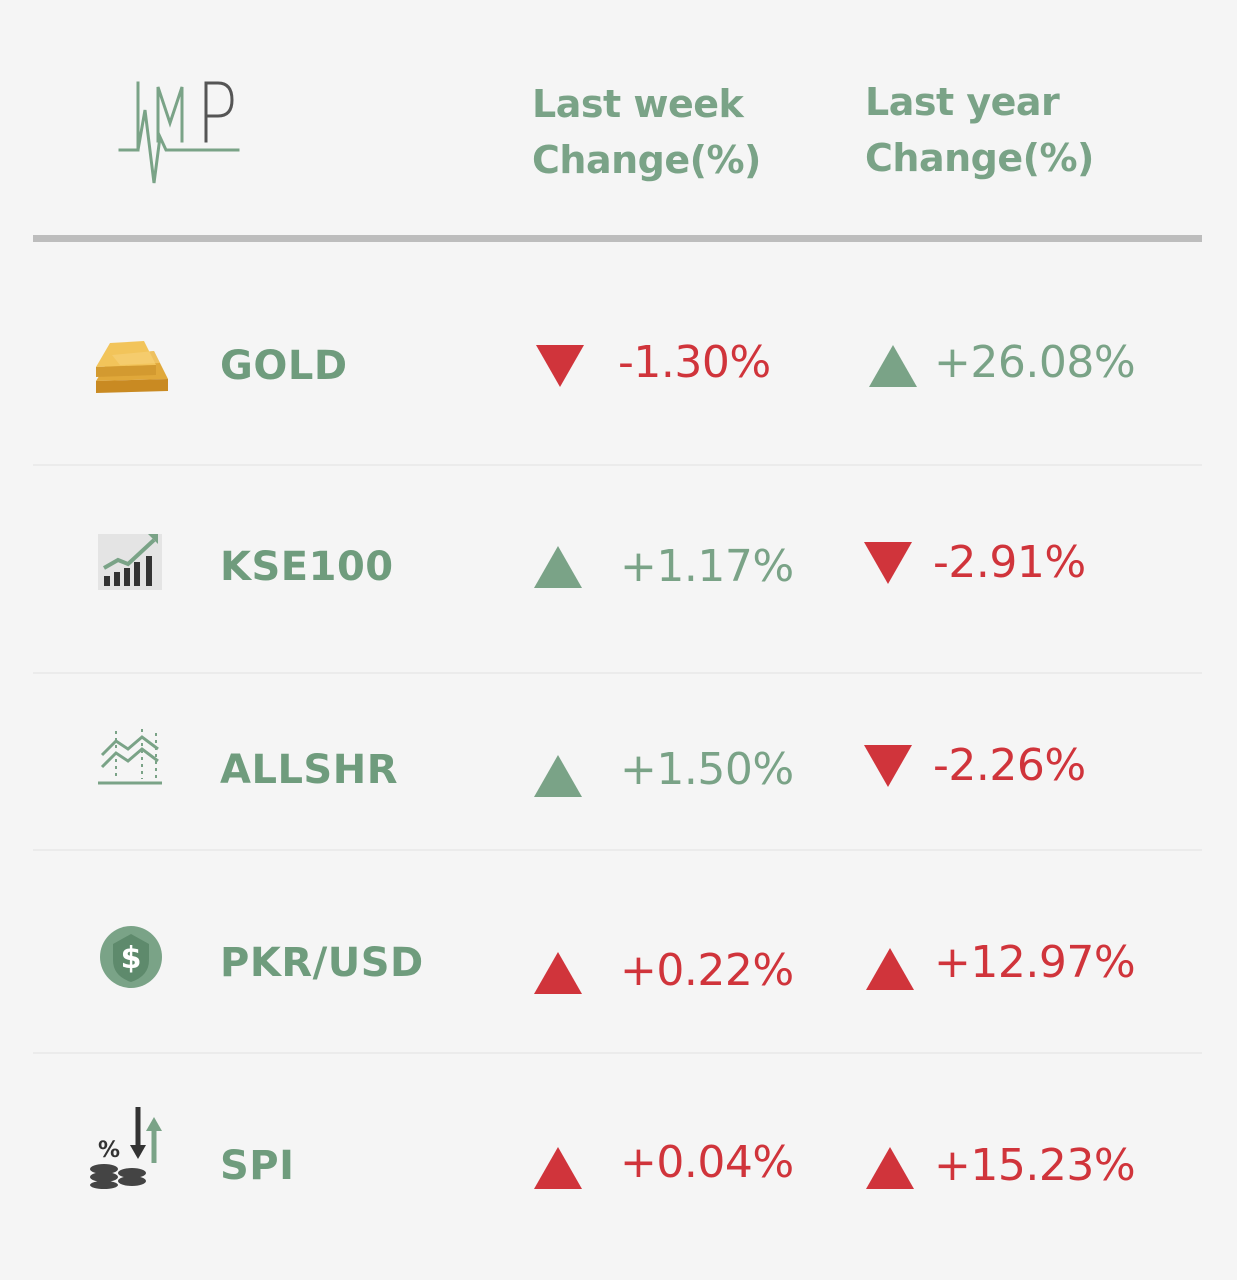 The width and height of the screenshot is (1237, 1280). What do you see at coordinates (962, 102) in the screenshot?
I see `header-last-year-line1: Last year` at bounding box center [962, 102].